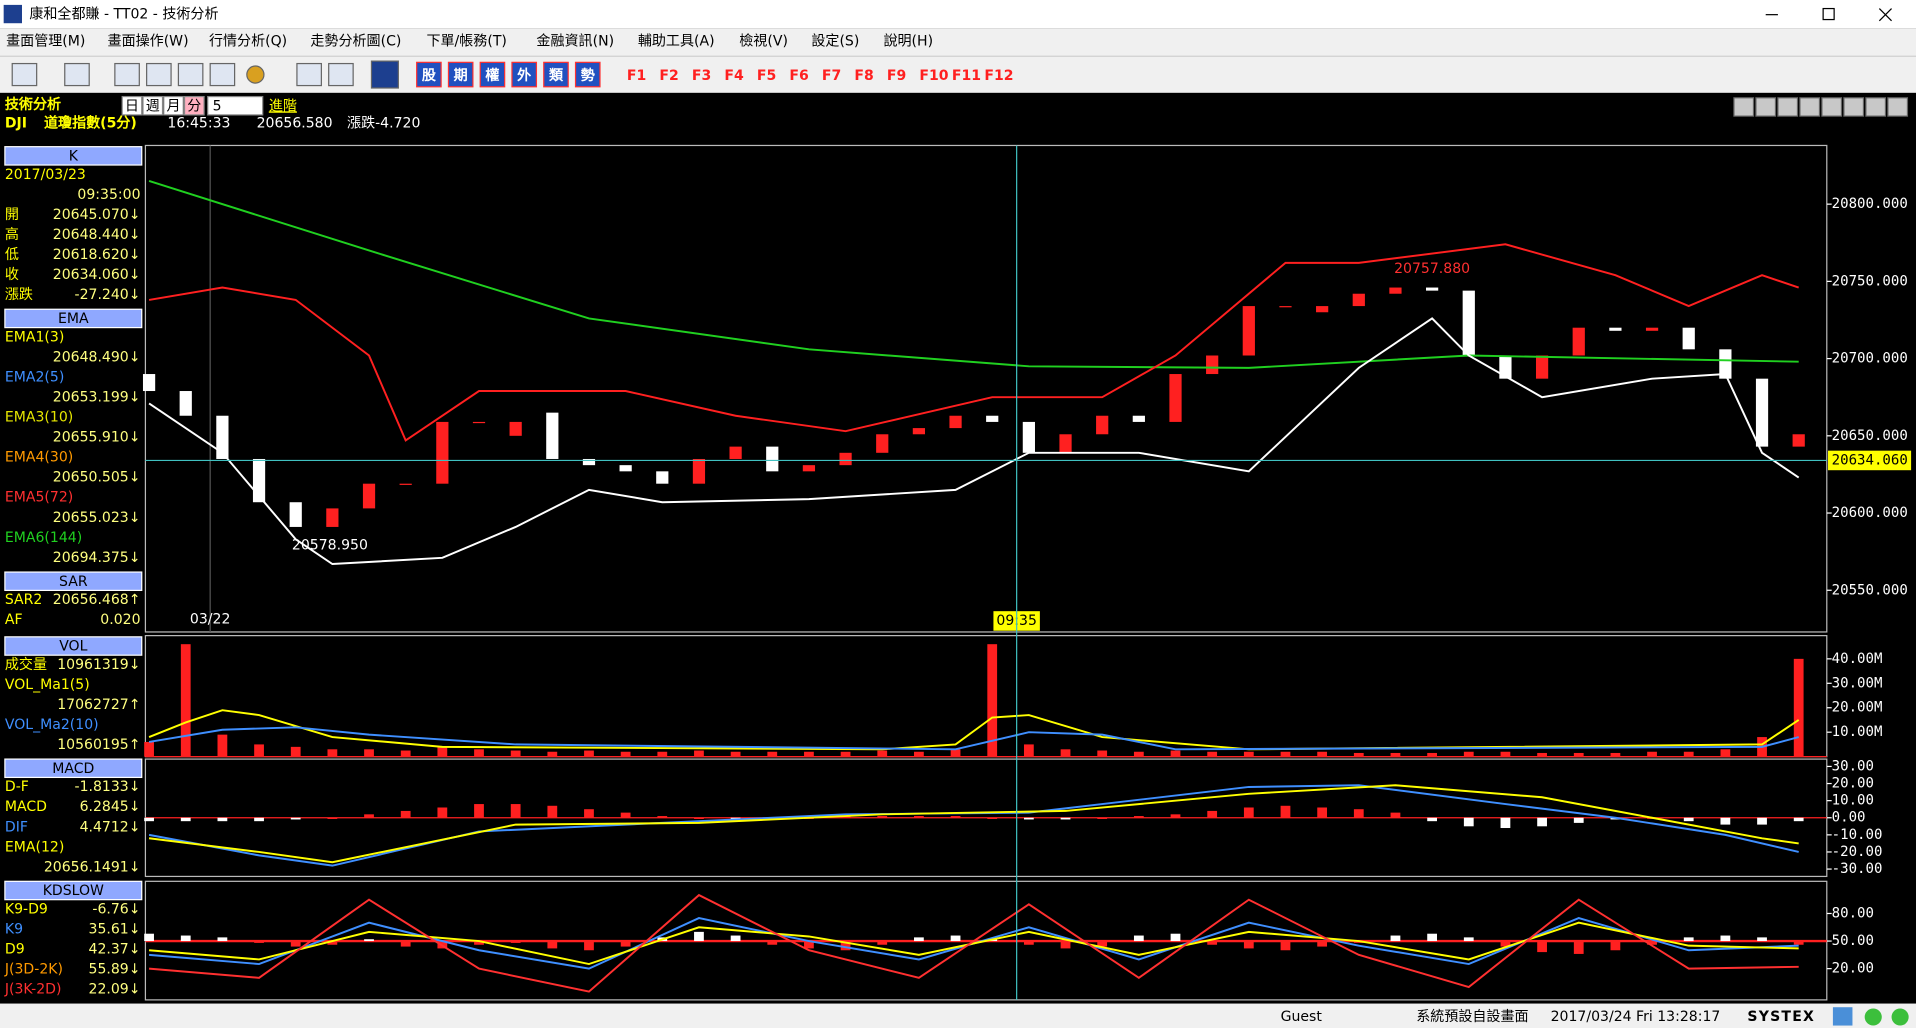 The image size is (1916, 1028). Describe the element at coordinates (835, 42) in the screenshot. I see `menu-item: 設定(S)` at that location.